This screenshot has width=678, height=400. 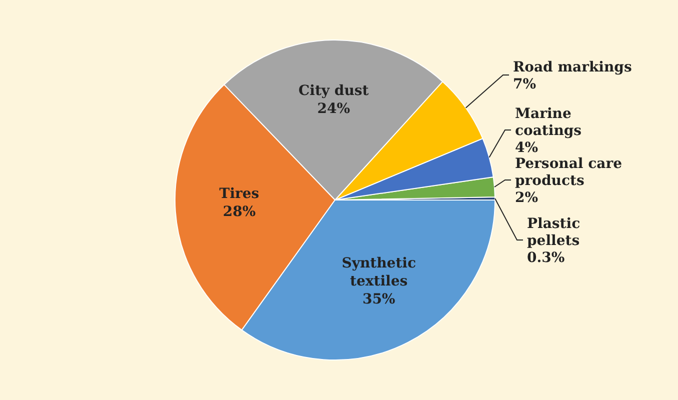 What do you see at coordinates (379, 299) in the screenshot?
I see `data-label: 35%` at bounding box center [379, 299].